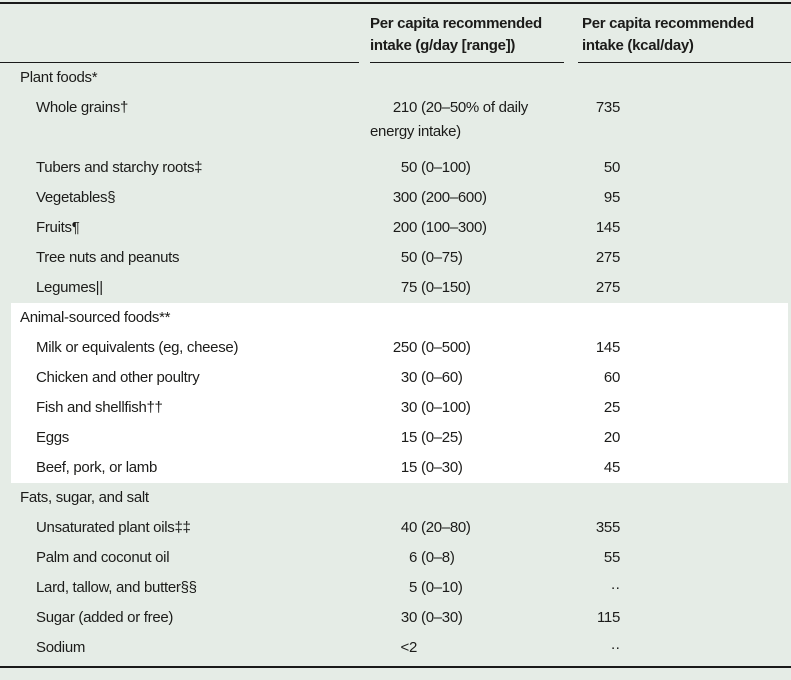  What do you see at coordinates (668, 34) in the screenshot?
I see `column-header-kcal: Per capita recommended intake (kcal/day)` at bounding box center [668, 34].